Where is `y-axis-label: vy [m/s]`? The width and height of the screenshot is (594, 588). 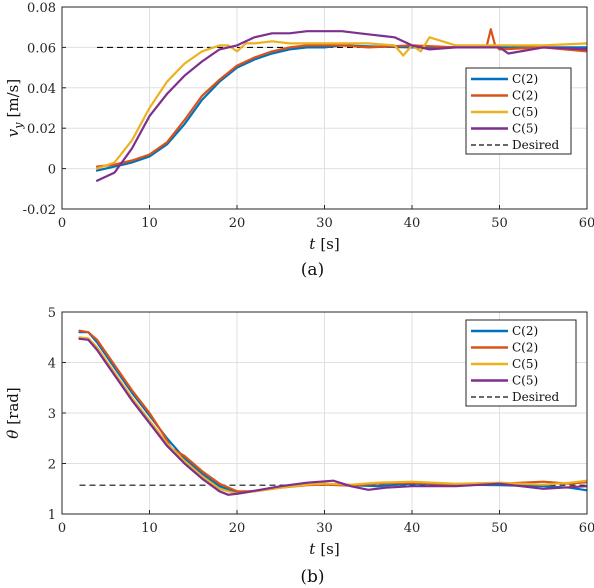 y-axis-label: vy [m/s] is located at coordinates (14, 108).